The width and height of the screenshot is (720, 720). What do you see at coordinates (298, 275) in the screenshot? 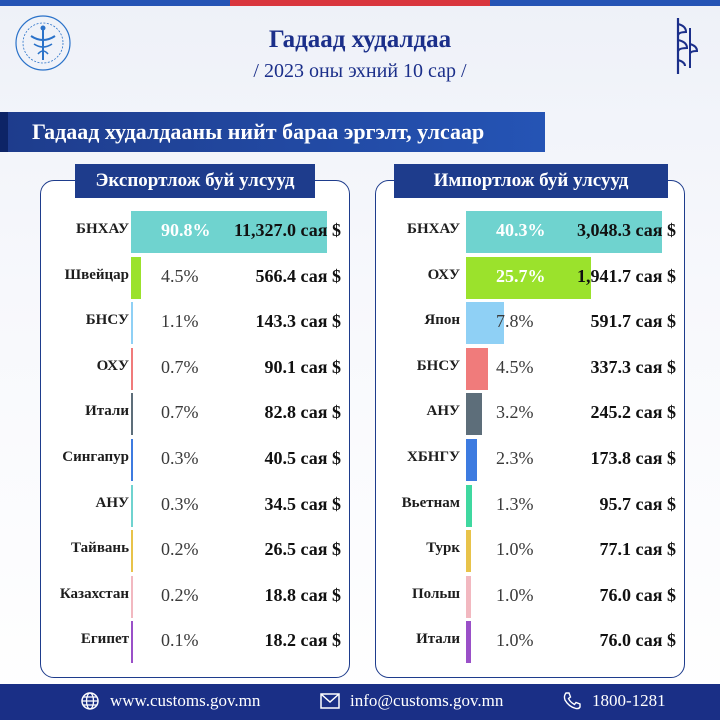
I see `export-value-label: 566.4 сая $` at bounding box center [298, 275].